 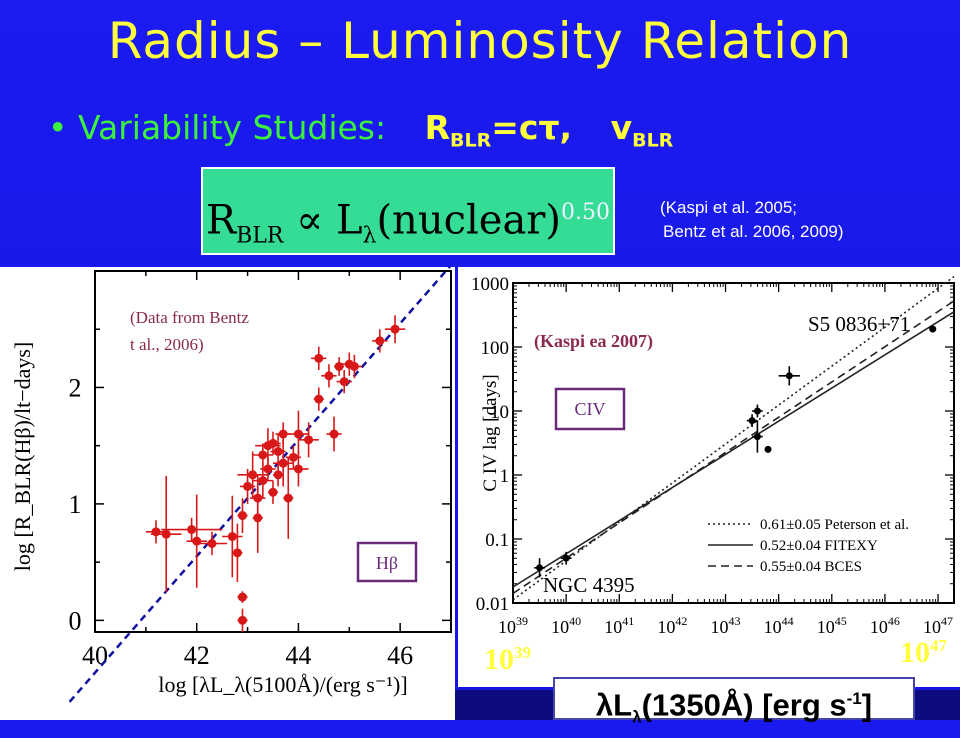 What do you see at coordinates (779, 625) in the screenshot?
I see `x-tick-label: 1044` at bounding box center [779, 625].